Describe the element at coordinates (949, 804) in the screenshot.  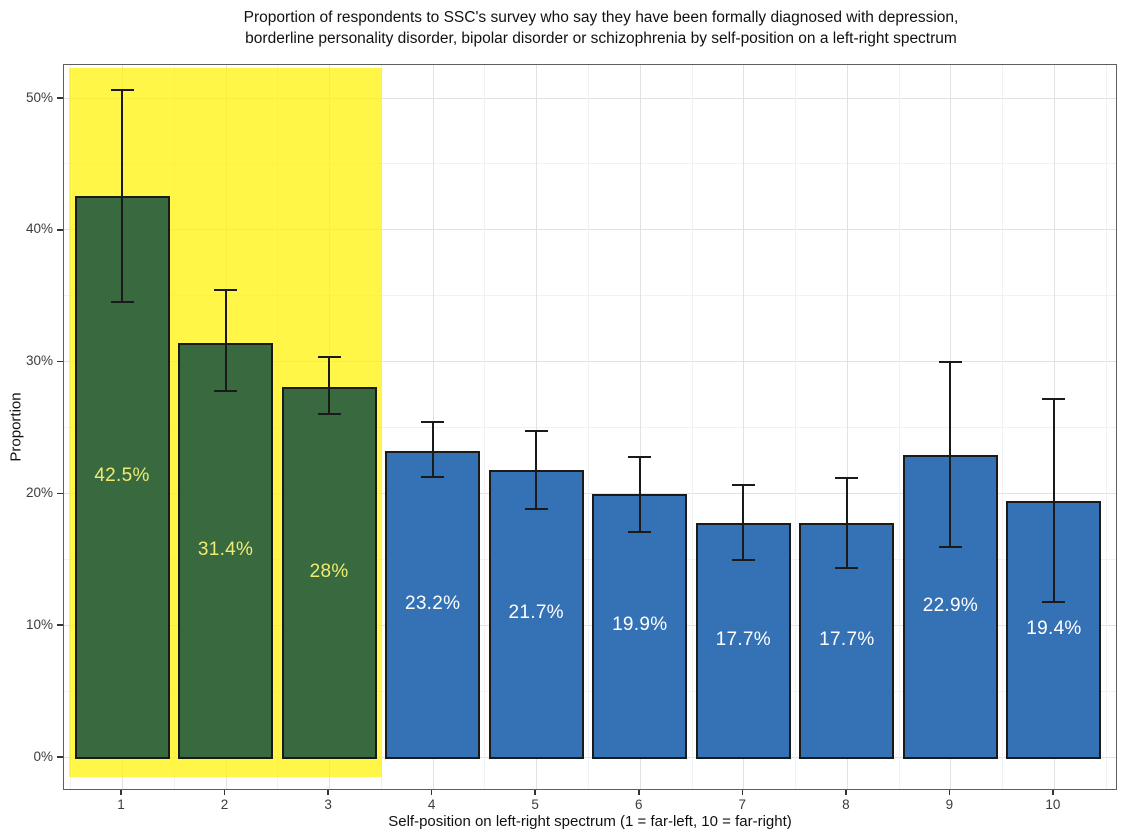
I see `x-tick-label: 9` at that location.